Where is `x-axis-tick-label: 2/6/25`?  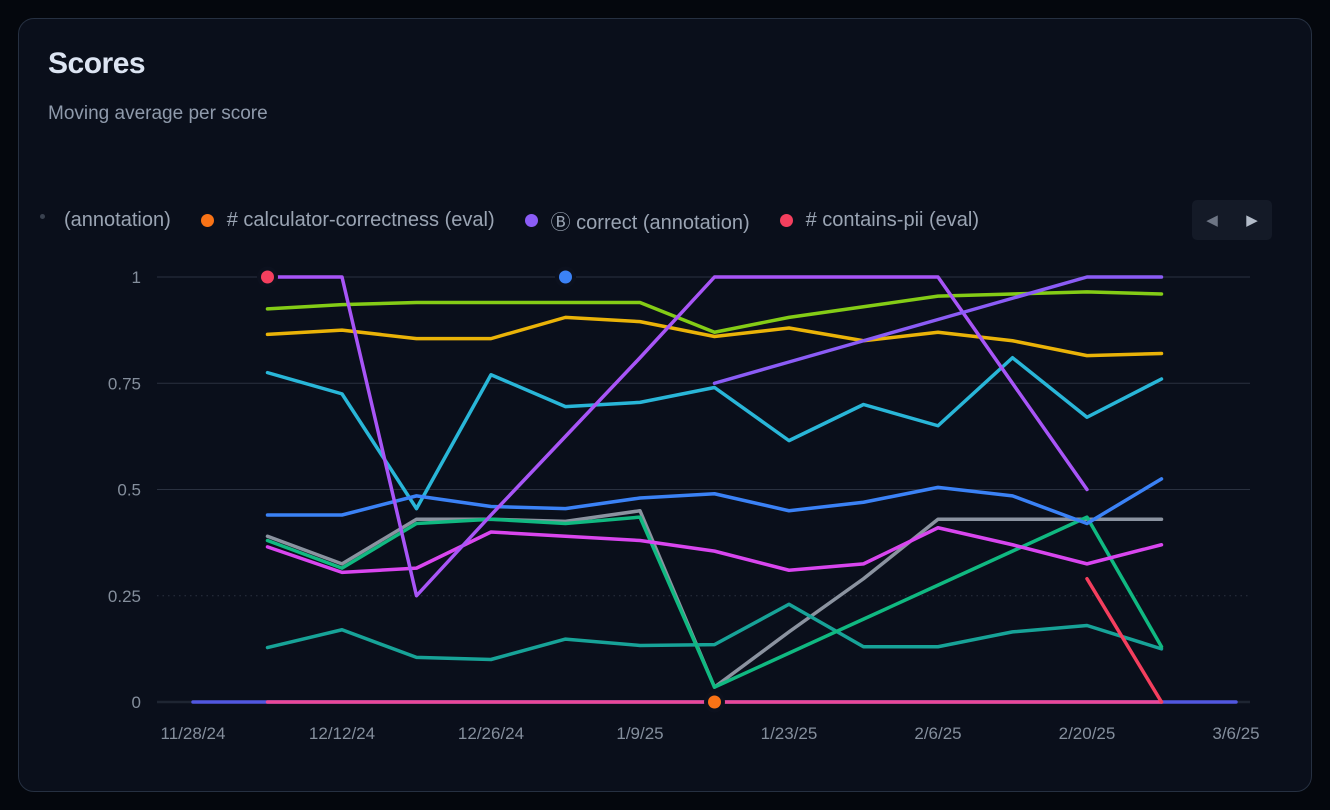
x-axis-tick-label: 2/6/25 is located at coordinates (937, 733).